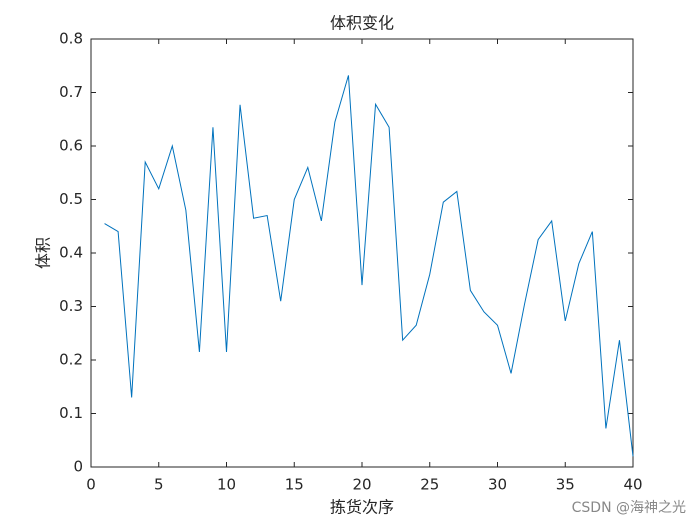 The image size is (700, 525). What do you see at coordinates (565, 485) in the screenshot?
I see `x-tick-label: 35` at bounding box center [565, 485].